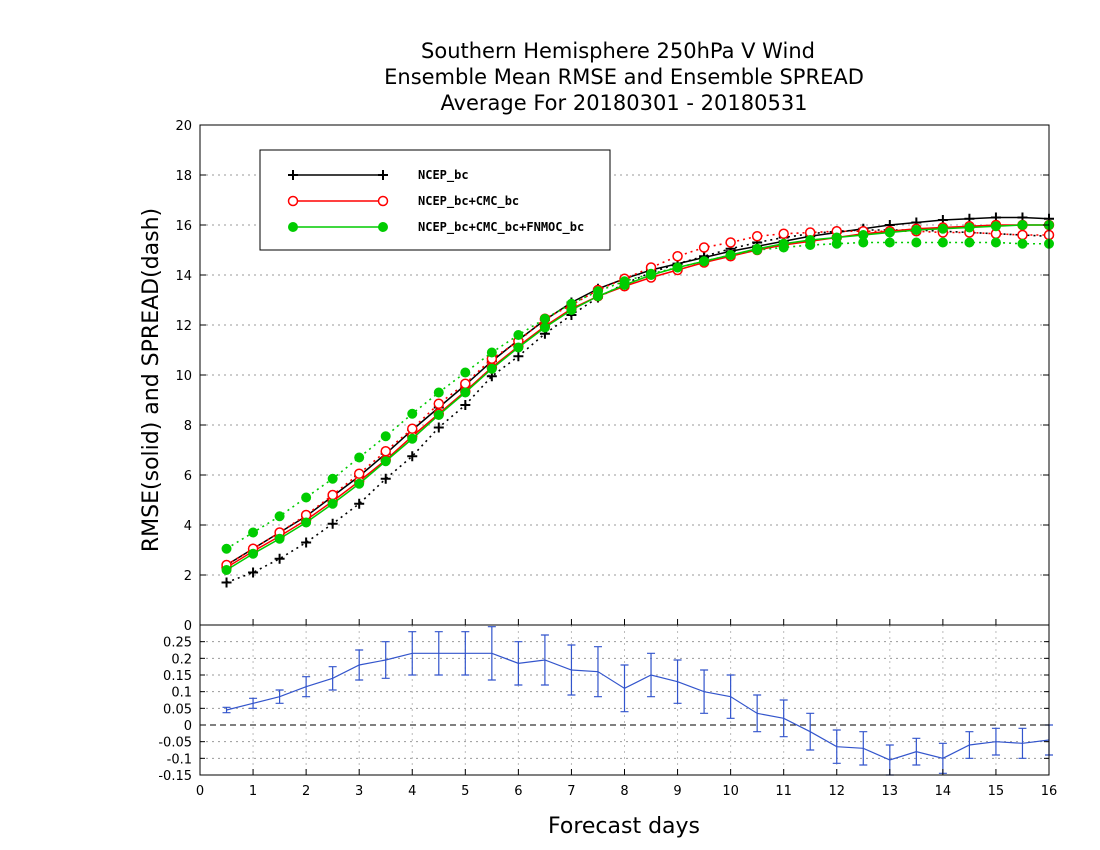 This screenshot has width=1100, height=850. I want to click on legend-box, so click(435, 200).